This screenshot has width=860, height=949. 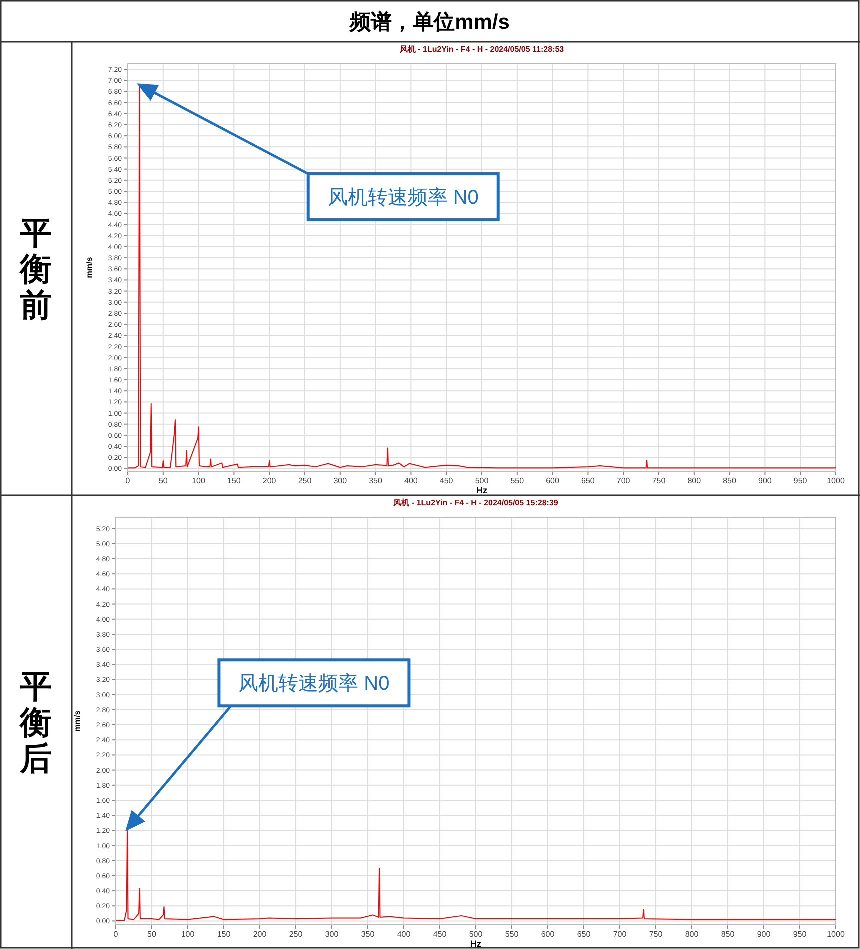 What do you see at coordinates (35, 722) in the screenshot?
I see `text: 平衡后` at bounding box center [35, 722].